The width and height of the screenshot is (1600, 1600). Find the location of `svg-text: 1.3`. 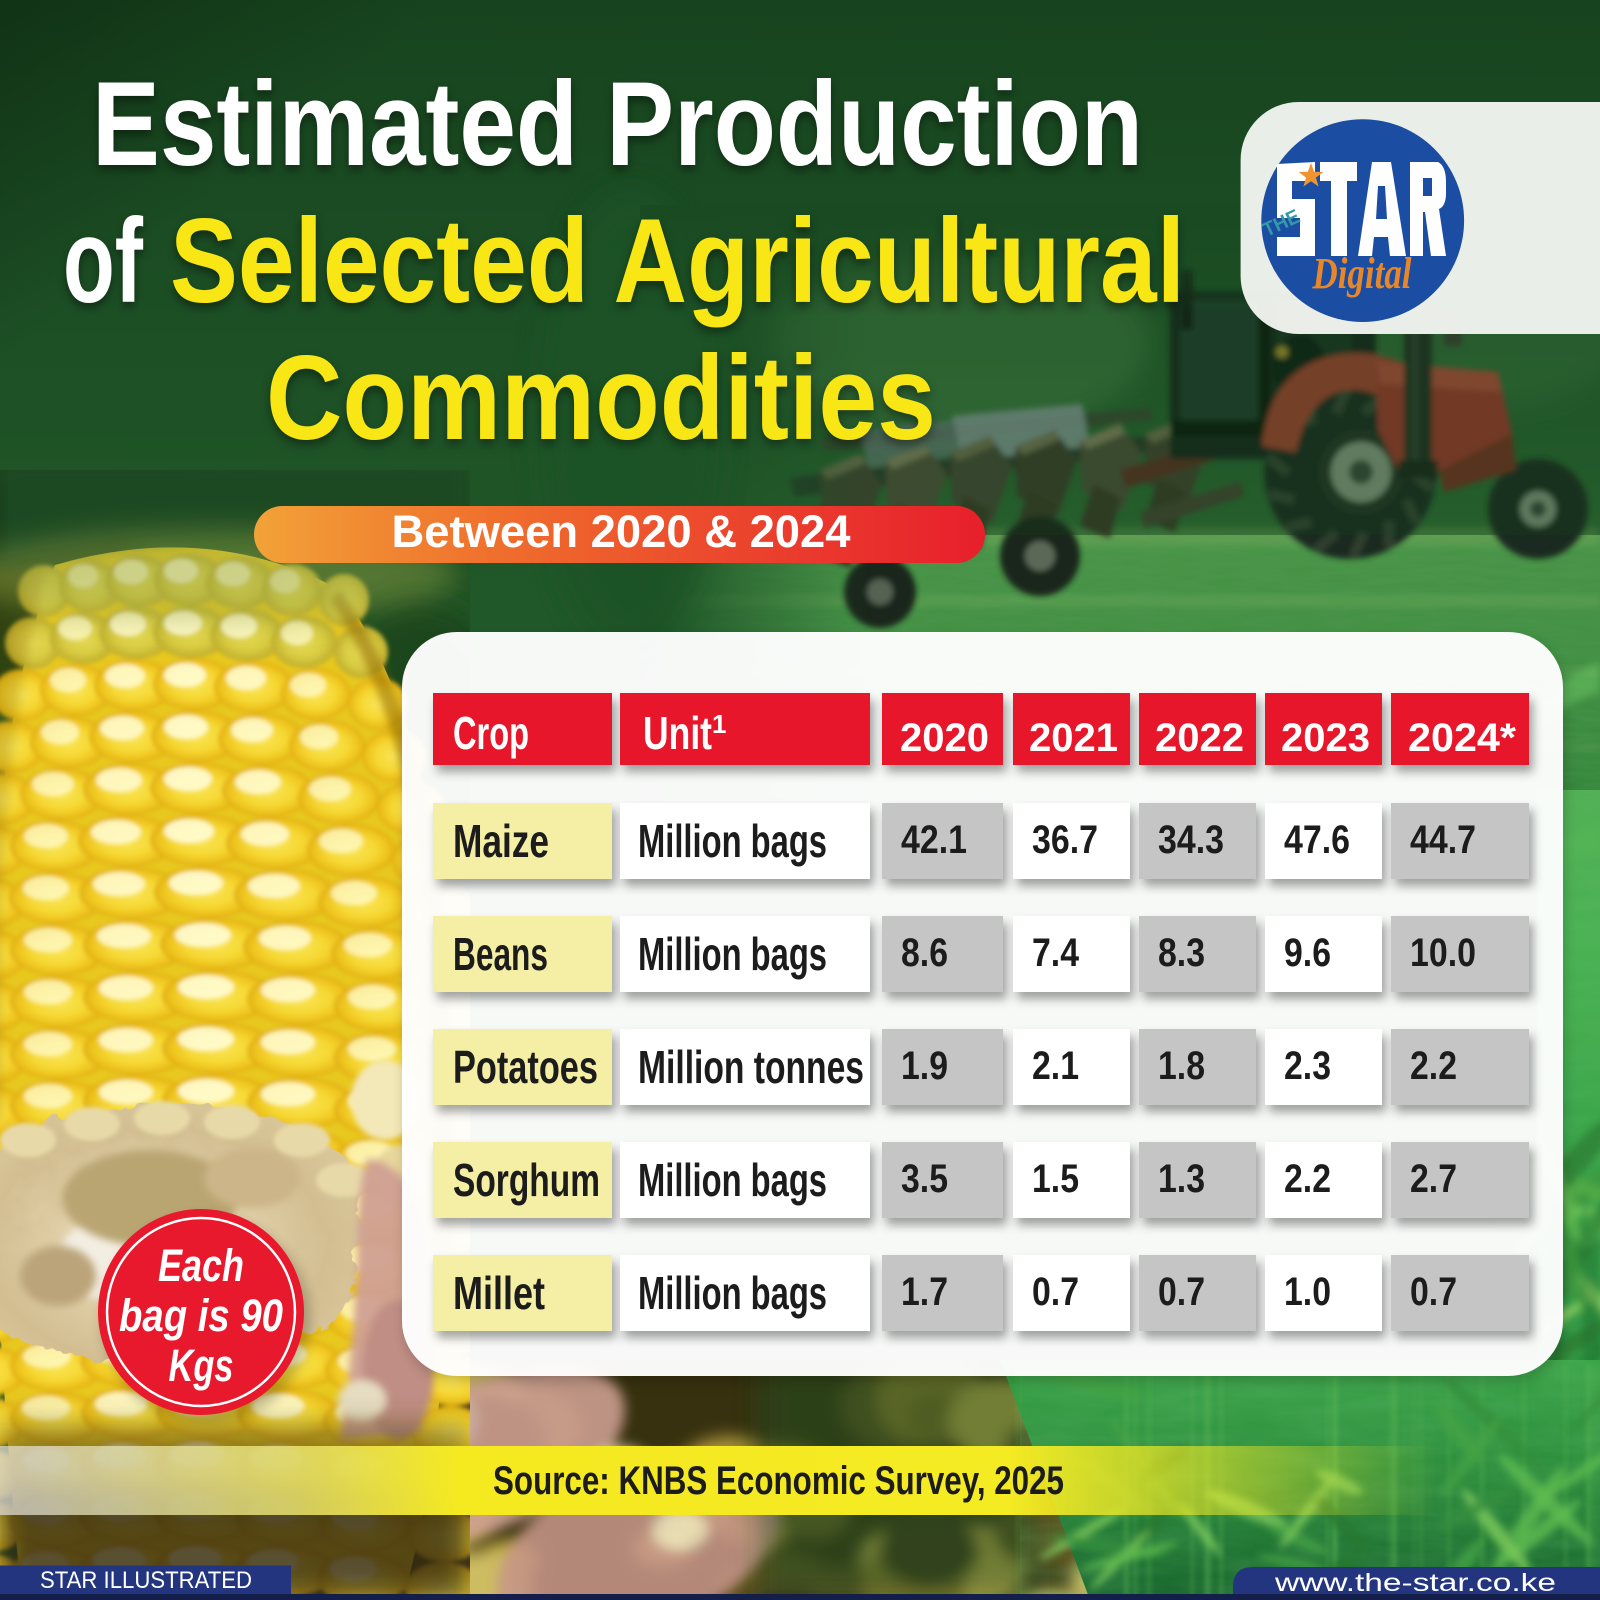

svg-text: 1.3 is located at coordinates (1181, 1179).